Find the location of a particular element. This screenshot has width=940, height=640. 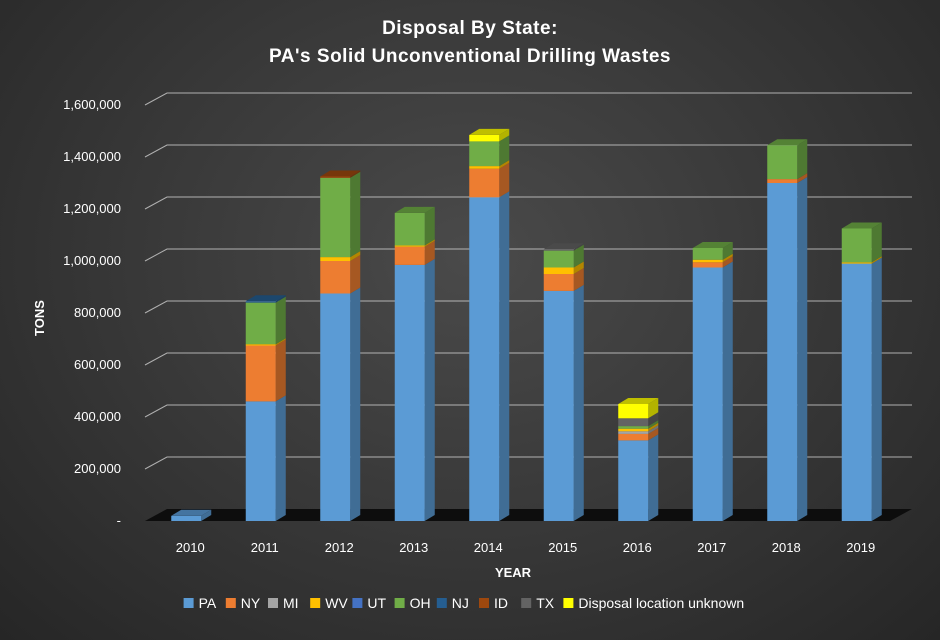

bar-stack-2014 is located at coordinates (489, 325).